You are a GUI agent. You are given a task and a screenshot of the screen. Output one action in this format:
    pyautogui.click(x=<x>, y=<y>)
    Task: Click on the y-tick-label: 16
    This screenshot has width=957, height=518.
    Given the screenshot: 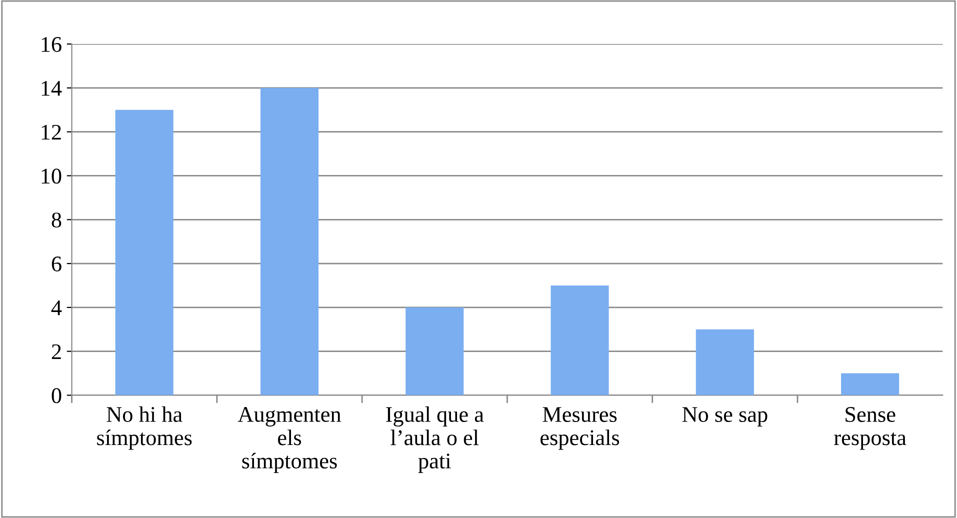 What is the action you would take?
    pyautogui.click(x=52, y=44)
    